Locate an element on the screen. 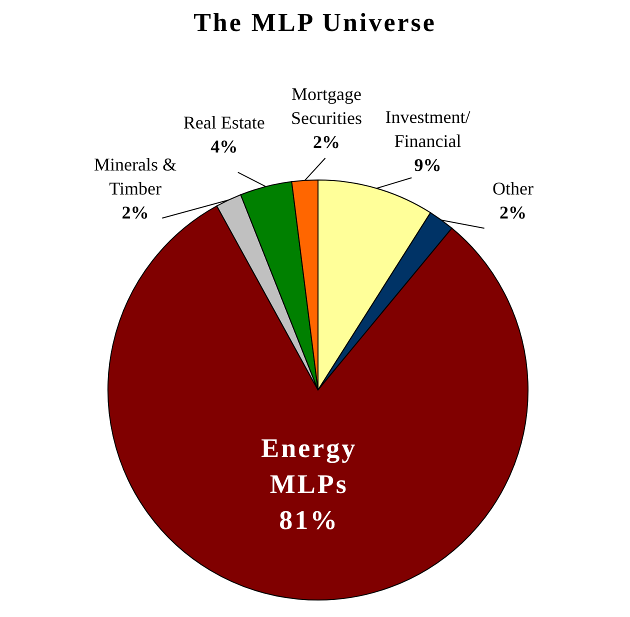 Image resolution: width=630 pixels, height=617 pixels. slice-label: Real Estate is located at coordinates (224, 122).